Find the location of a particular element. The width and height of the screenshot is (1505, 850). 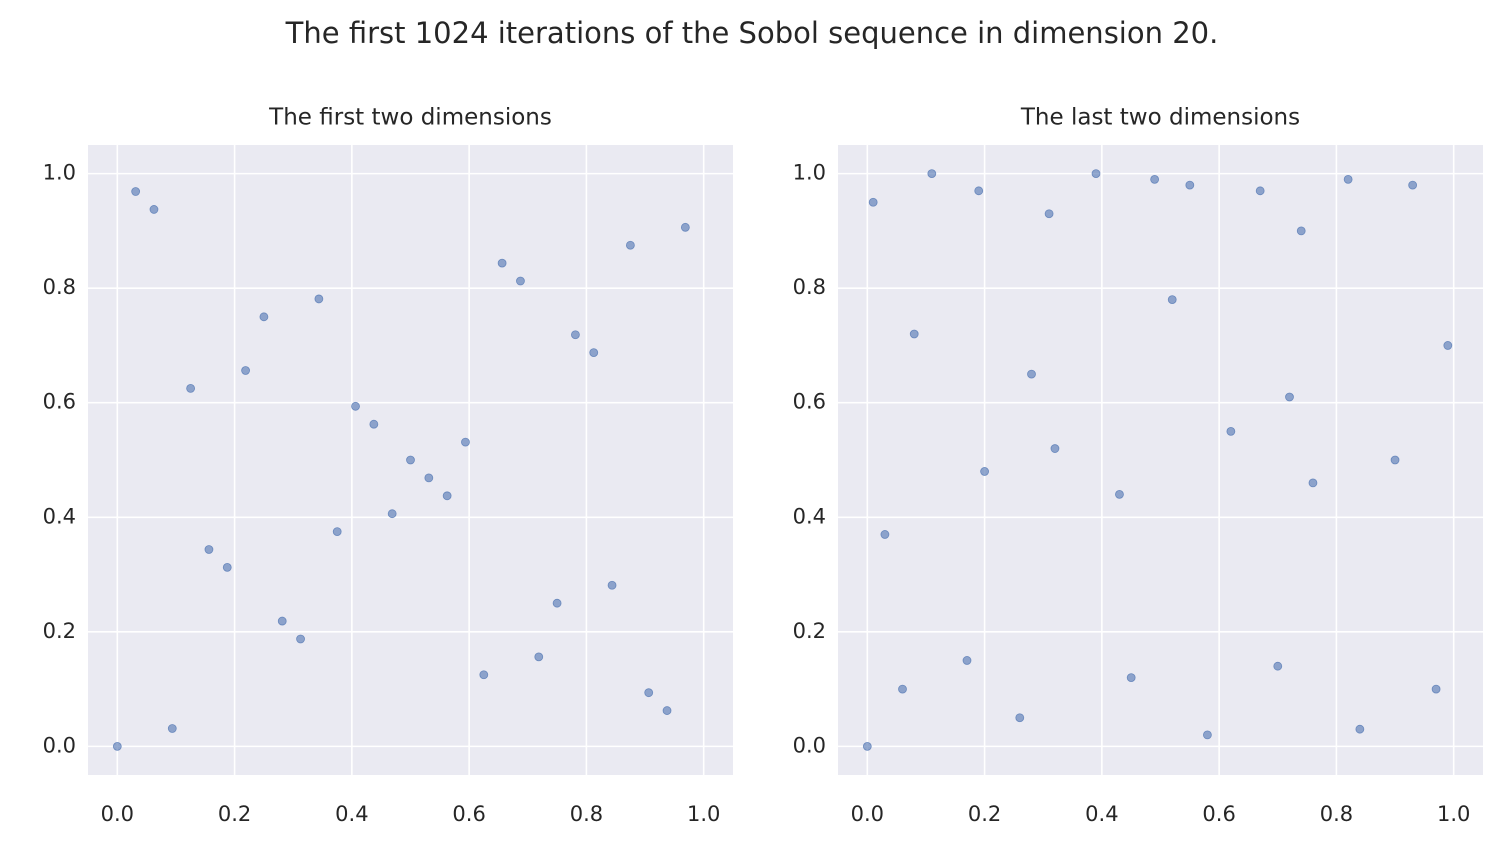

panel-title: The first two dimensions is located at coordinates (410, 118).